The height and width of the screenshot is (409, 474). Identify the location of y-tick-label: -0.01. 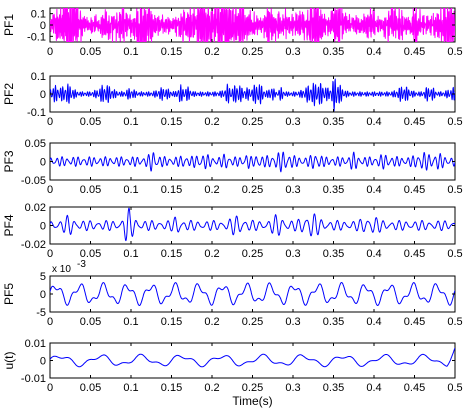
(33, 379).